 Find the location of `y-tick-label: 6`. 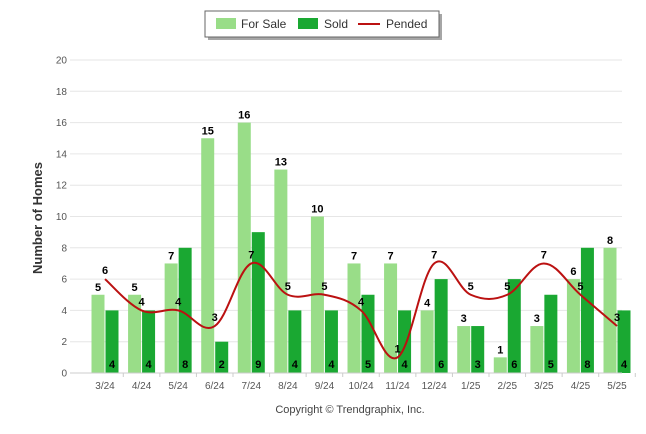

y-tick-label: 6 is located at coordinates (64, 280).